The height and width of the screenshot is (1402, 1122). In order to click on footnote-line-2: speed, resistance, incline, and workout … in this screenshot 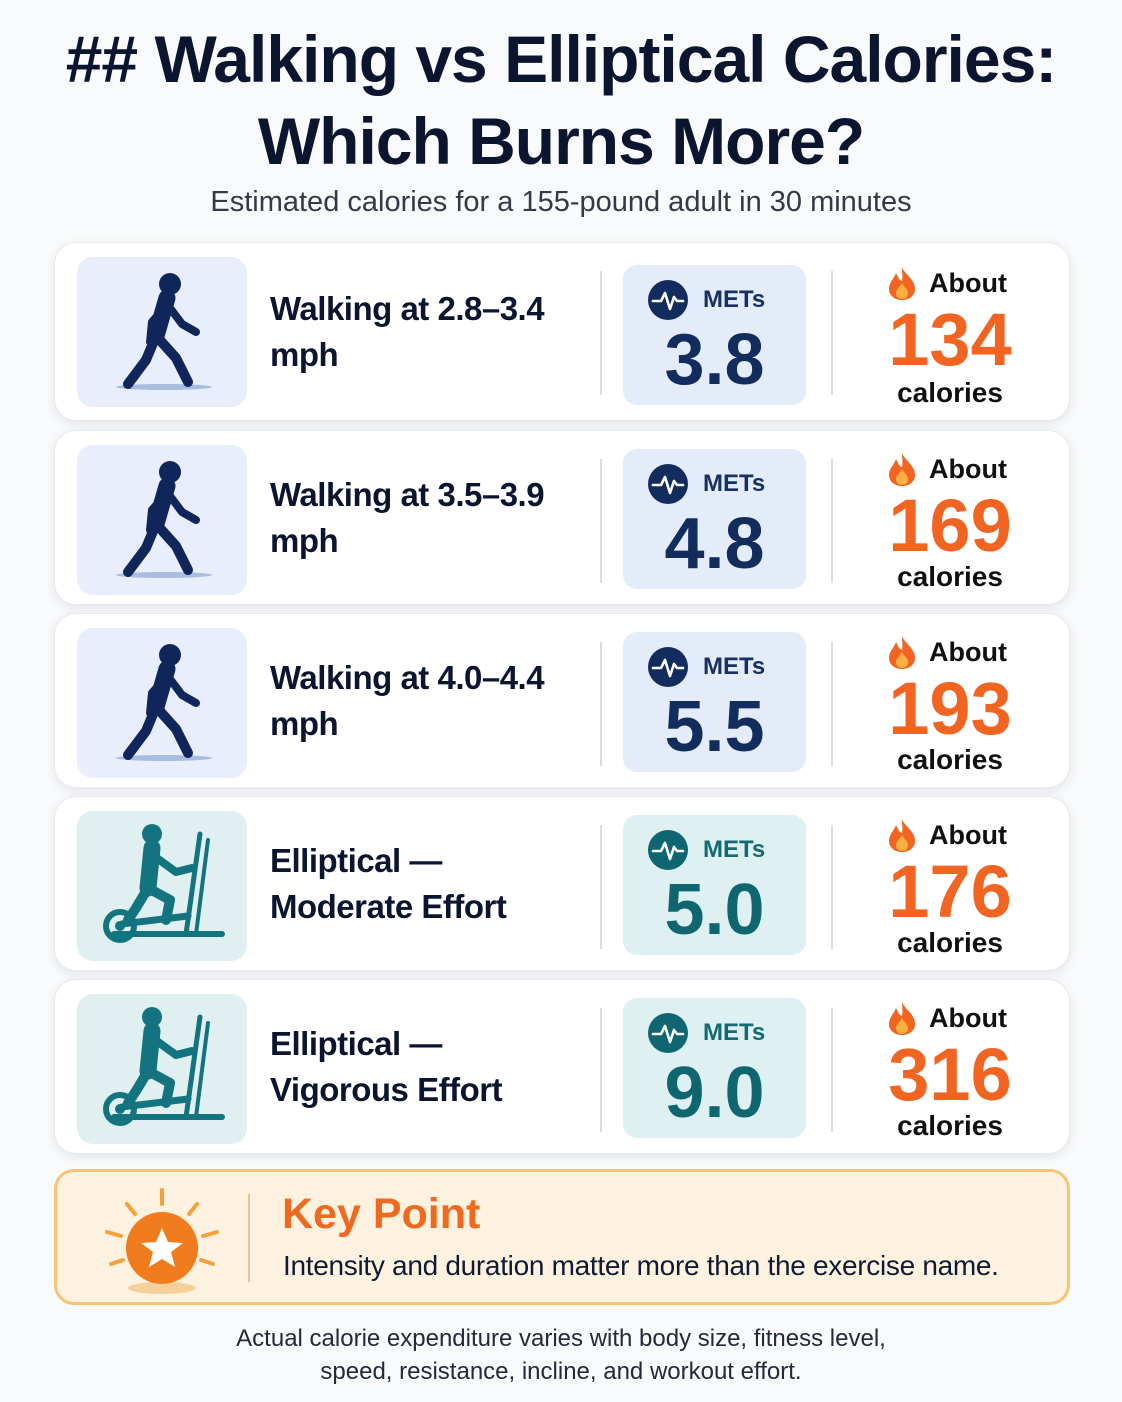, I will do `click(561, 1371)`.